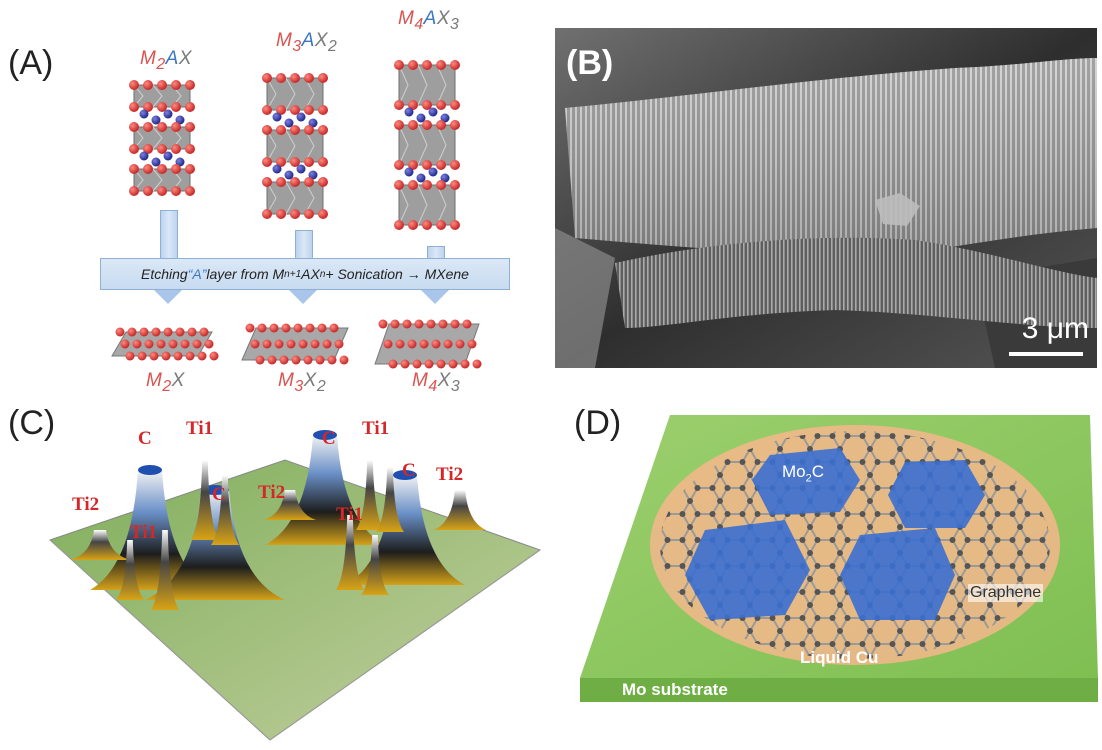 The image size is (1102, 750). What do you see at coordinates (350, 514) in the screenshot?
I see `peak-label-ti1-4: Ti1` at bounding box center [350, 514].